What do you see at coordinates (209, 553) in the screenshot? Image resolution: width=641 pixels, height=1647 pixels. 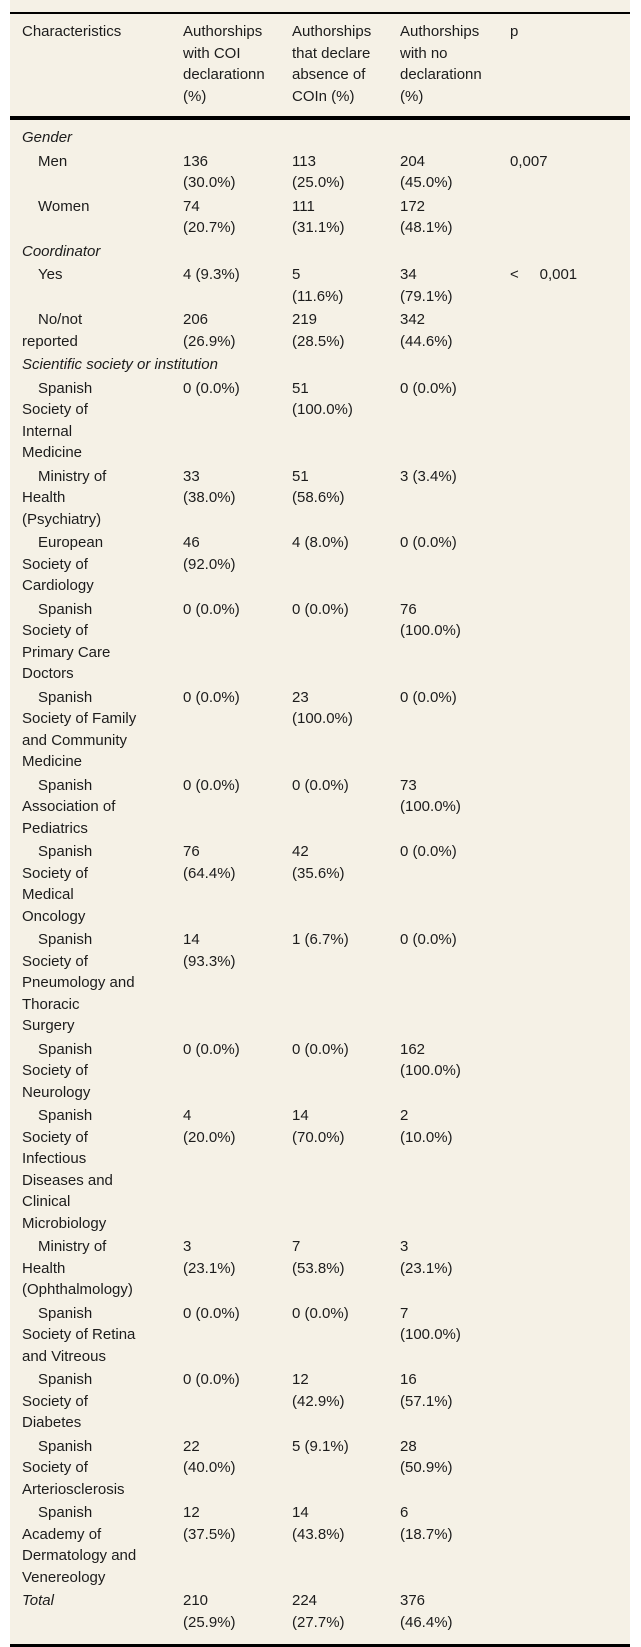 I see `cell-with_coi: 46 (92.0%)` at bounding box center [209, 553].